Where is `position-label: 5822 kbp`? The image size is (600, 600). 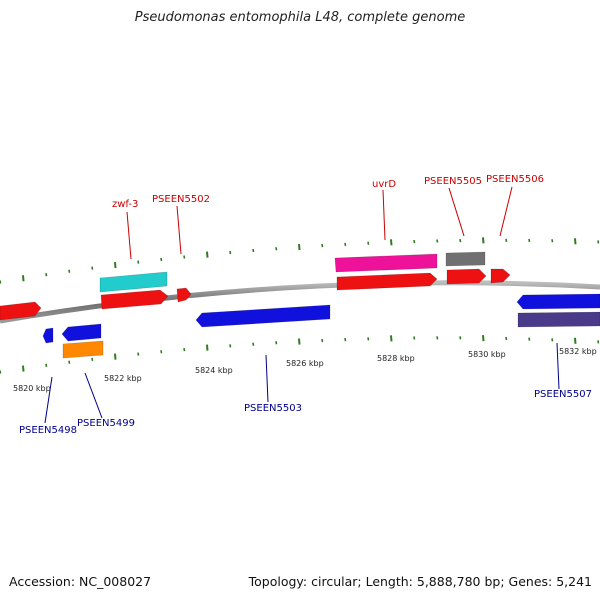 position-label: 5822 kbp is located at coordinates (123, 378).